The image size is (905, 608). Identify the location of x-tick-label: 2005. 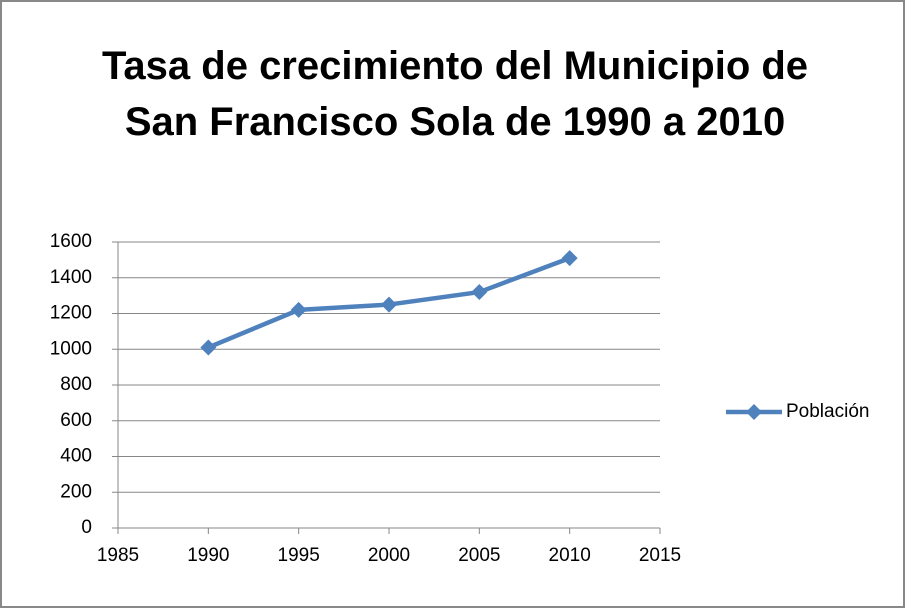
(479, 555).